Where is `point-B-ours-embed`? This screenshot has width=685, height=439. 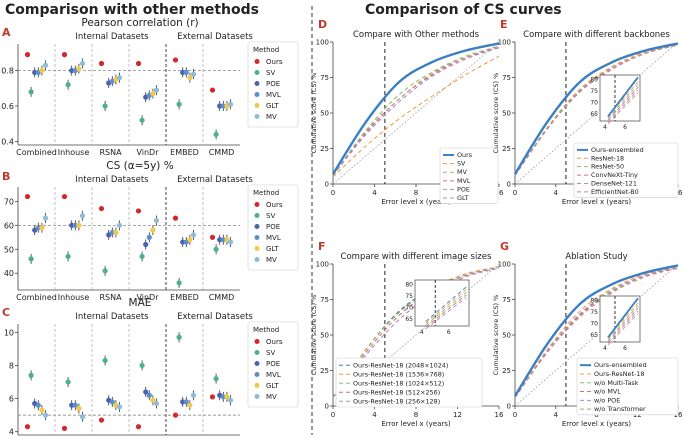
point-B-ours-embed is located at coordinates (175, 218).